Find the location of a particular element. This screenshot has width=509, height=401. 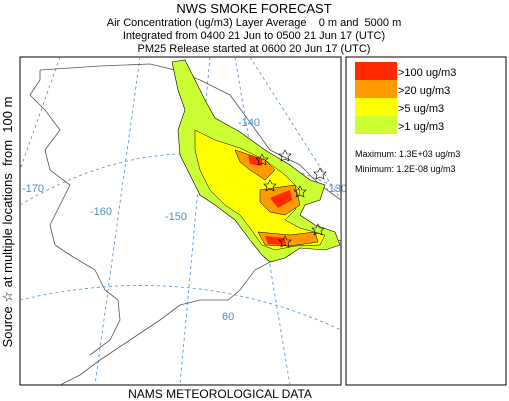

legend-max: Maximum: 1.3E+03 ug/m3 is located at coordinates (407, 154).